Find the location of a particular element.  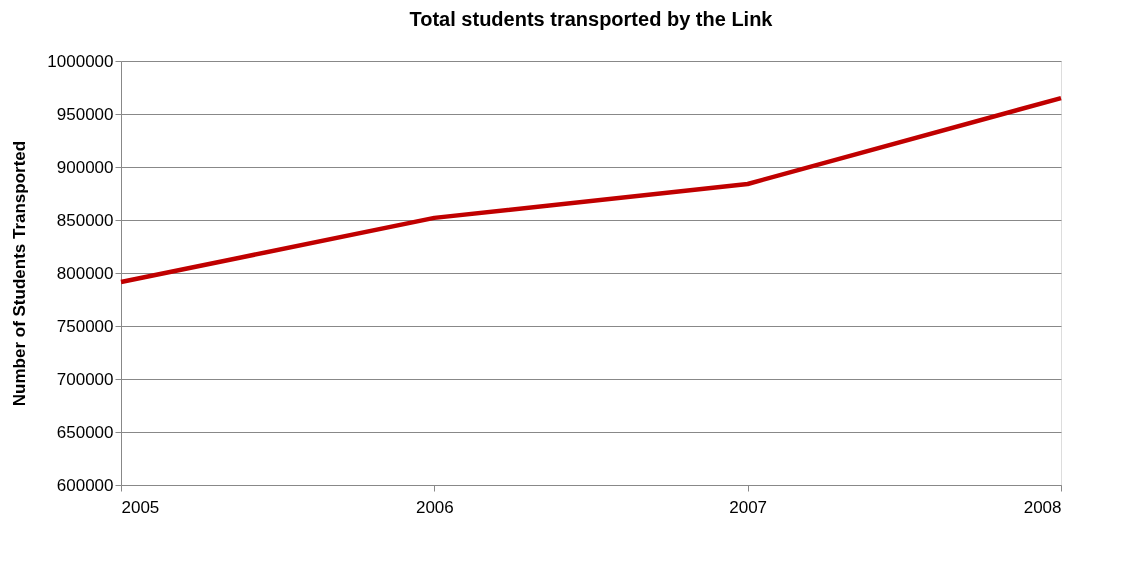

y-tick-label: 600000 is located at coordinates (85, 485).